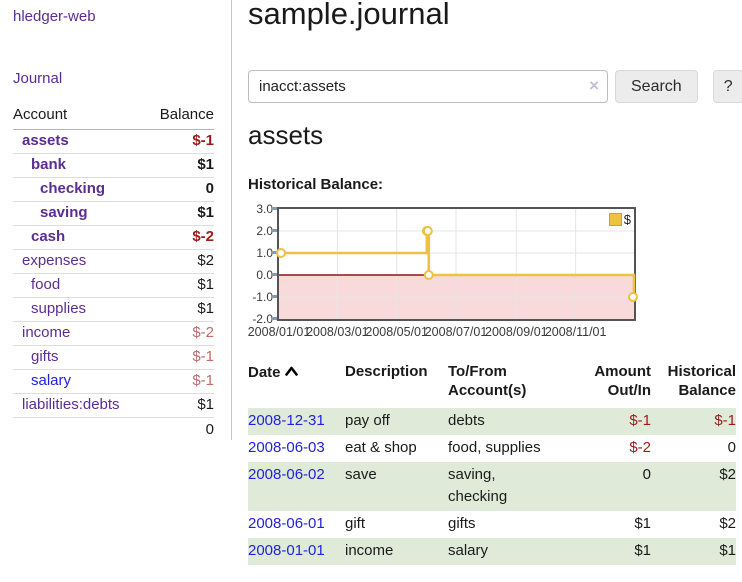 The height and width of the screenshot is (582, 742). I want to click on transaction-description: eat & shop, so click(381, 447).